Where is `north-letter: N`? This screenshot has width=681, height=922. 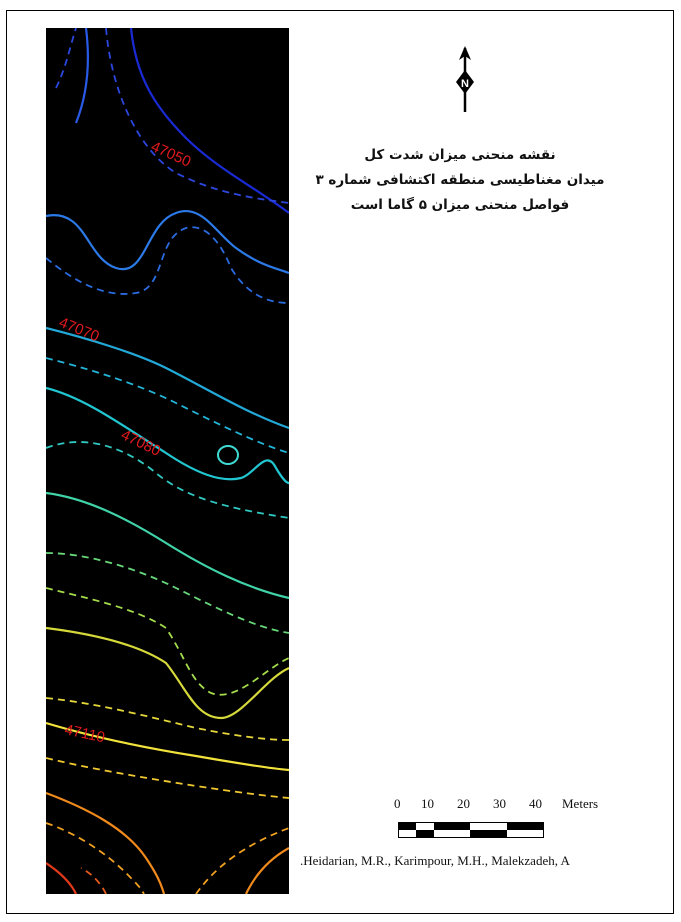 north-letter: N is located at coordinates (465, 84).